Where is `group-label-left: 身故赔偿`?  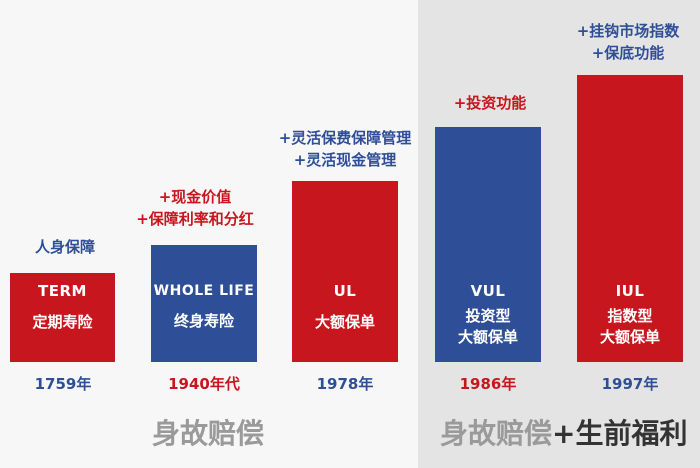
group-label-left: 身故赔偿 is located at coordinates (208, 433).